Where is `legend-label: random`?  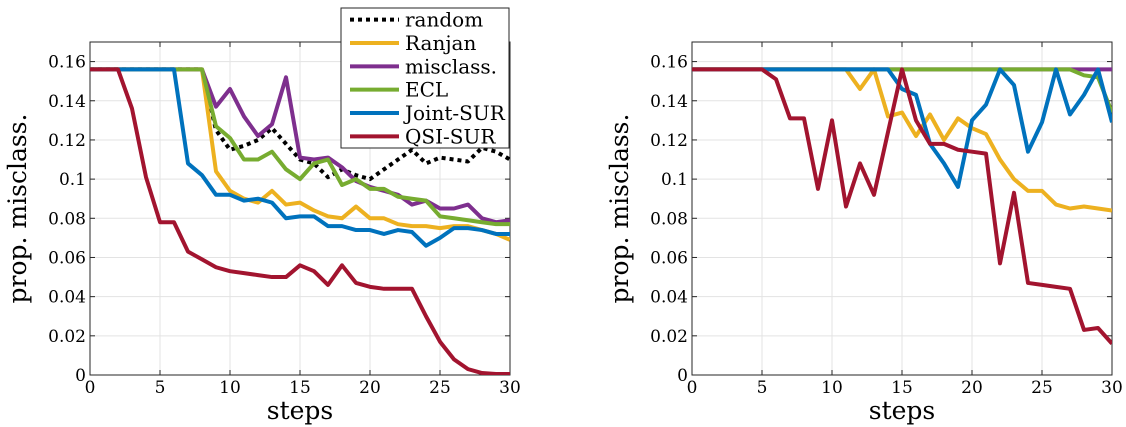
legend-label: random is located at coordinates (444, 20).